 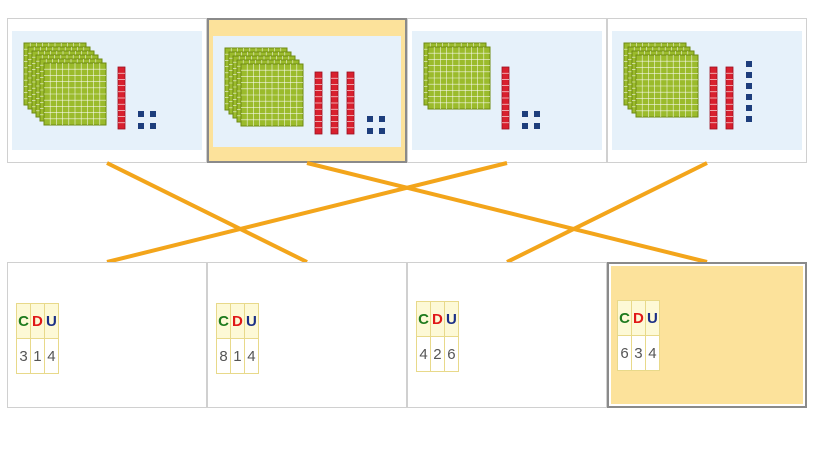 What do you see at coordinates (707, 335) in the screenshot?
I see `table-card-4: C D U 6 3 4` at bounding box center [707, 335].